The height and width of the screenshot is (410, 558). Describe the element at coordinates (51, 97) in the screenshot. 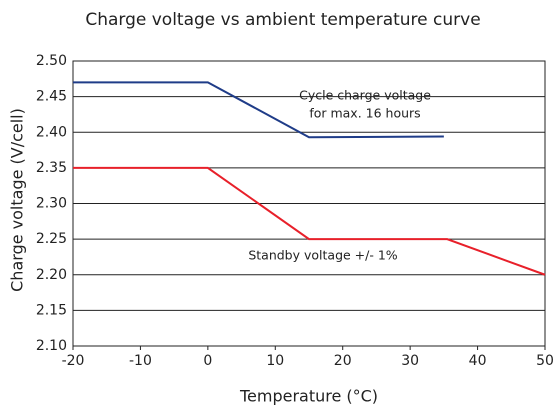

I see `y-tick-label: 2.45` at that location.